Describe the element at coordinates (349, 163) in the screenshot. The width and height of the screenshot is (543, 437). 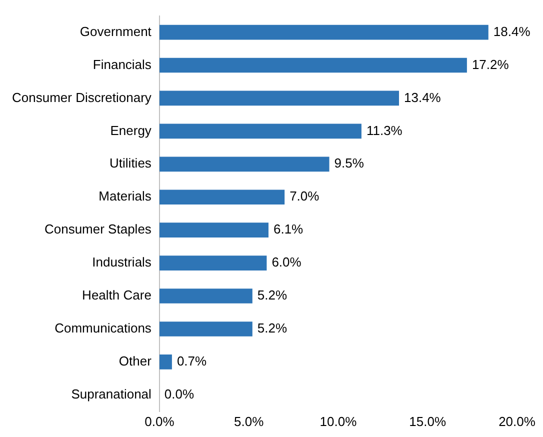
I see `data-label: 9.5%` at that location.